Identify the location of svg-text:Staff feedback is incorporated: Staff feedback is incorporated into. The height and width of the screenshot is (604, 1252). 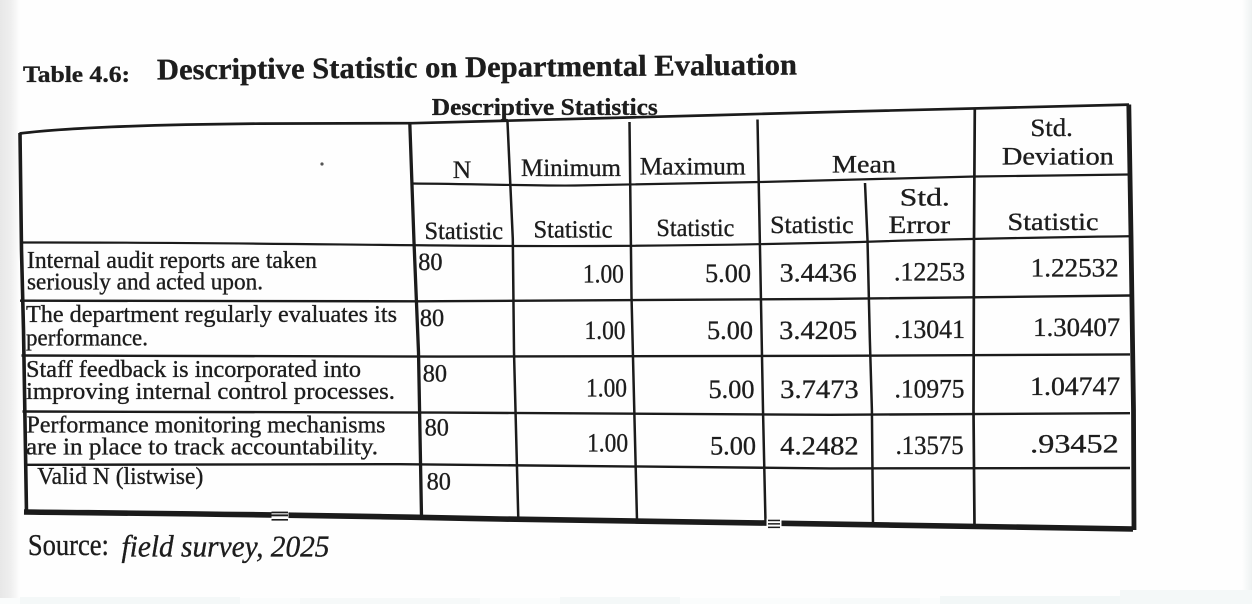
(193, 370).